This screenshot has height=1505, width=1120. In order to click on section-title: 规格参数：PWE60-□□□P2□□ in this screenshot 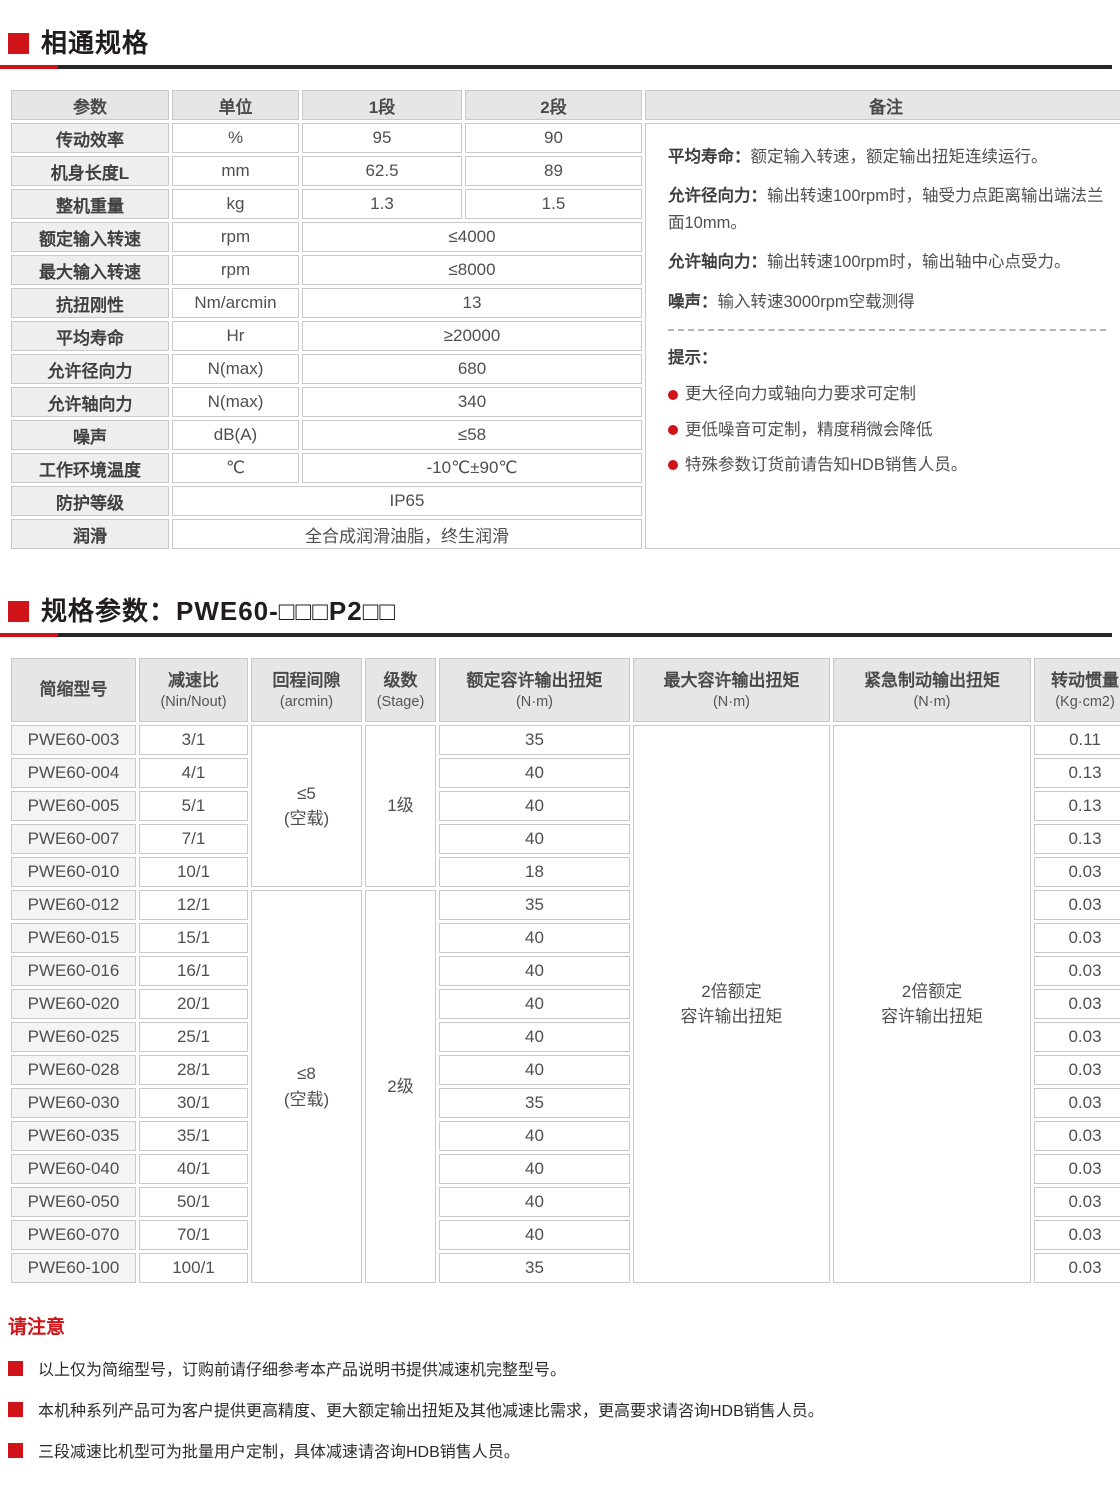, I will do `click(219, 611)`.